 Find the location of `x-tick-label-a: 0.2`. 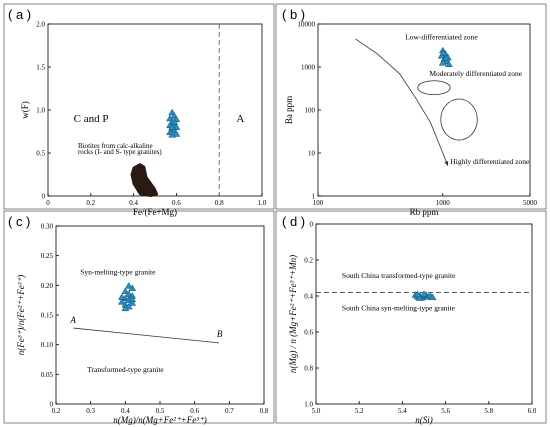

x-tick-label-a: 0.2 is located at coordinates (90, 203).